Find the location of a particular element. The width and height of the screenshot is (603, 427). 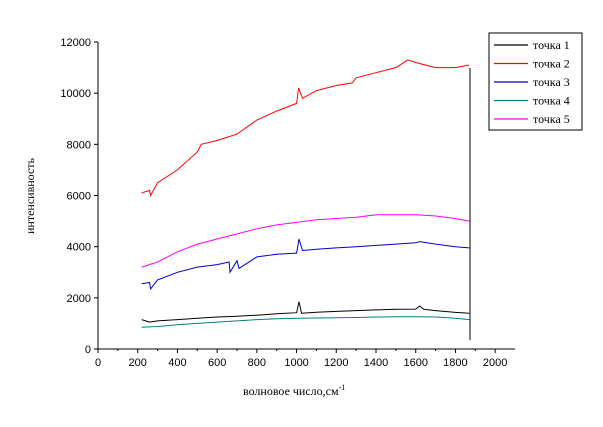

x-axis-title: волновое число,см-1 is located at coordinates (294, 390).